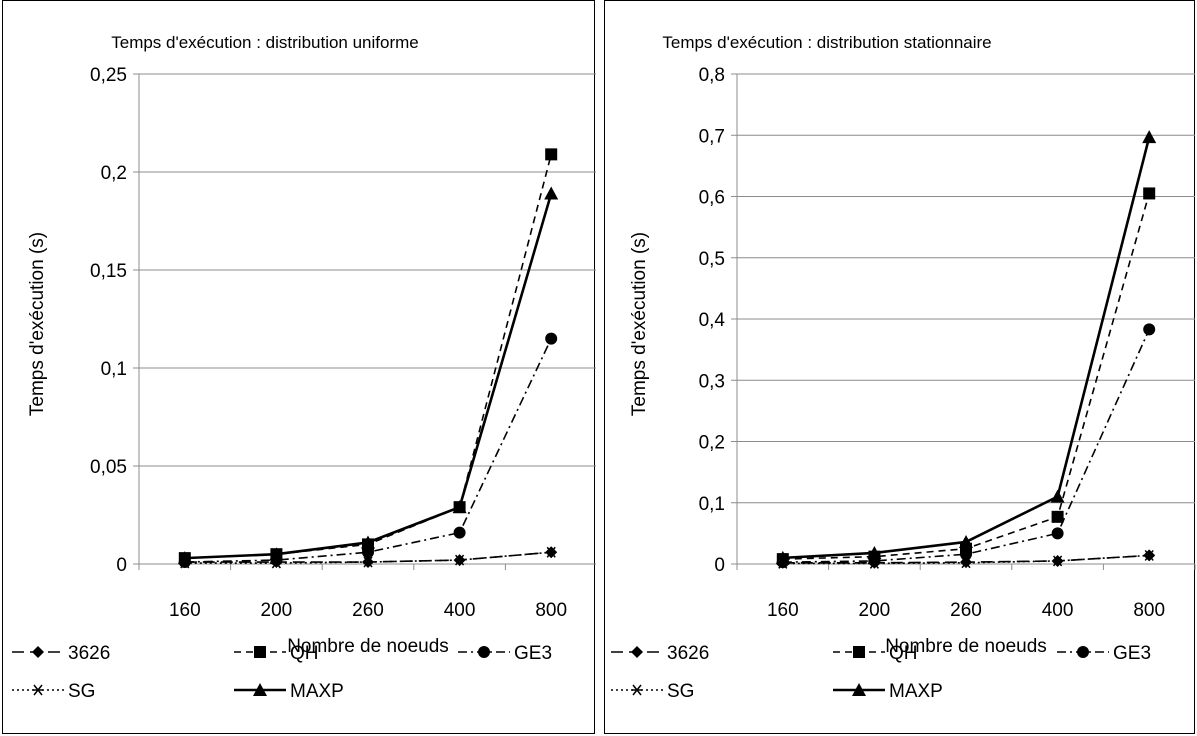 Image resolution: width=1197 pixels, height=736 pixels. Describe the element at coordinates (712, 136) in the screenshot. I see `y-tick-label: 0,7` at that location.